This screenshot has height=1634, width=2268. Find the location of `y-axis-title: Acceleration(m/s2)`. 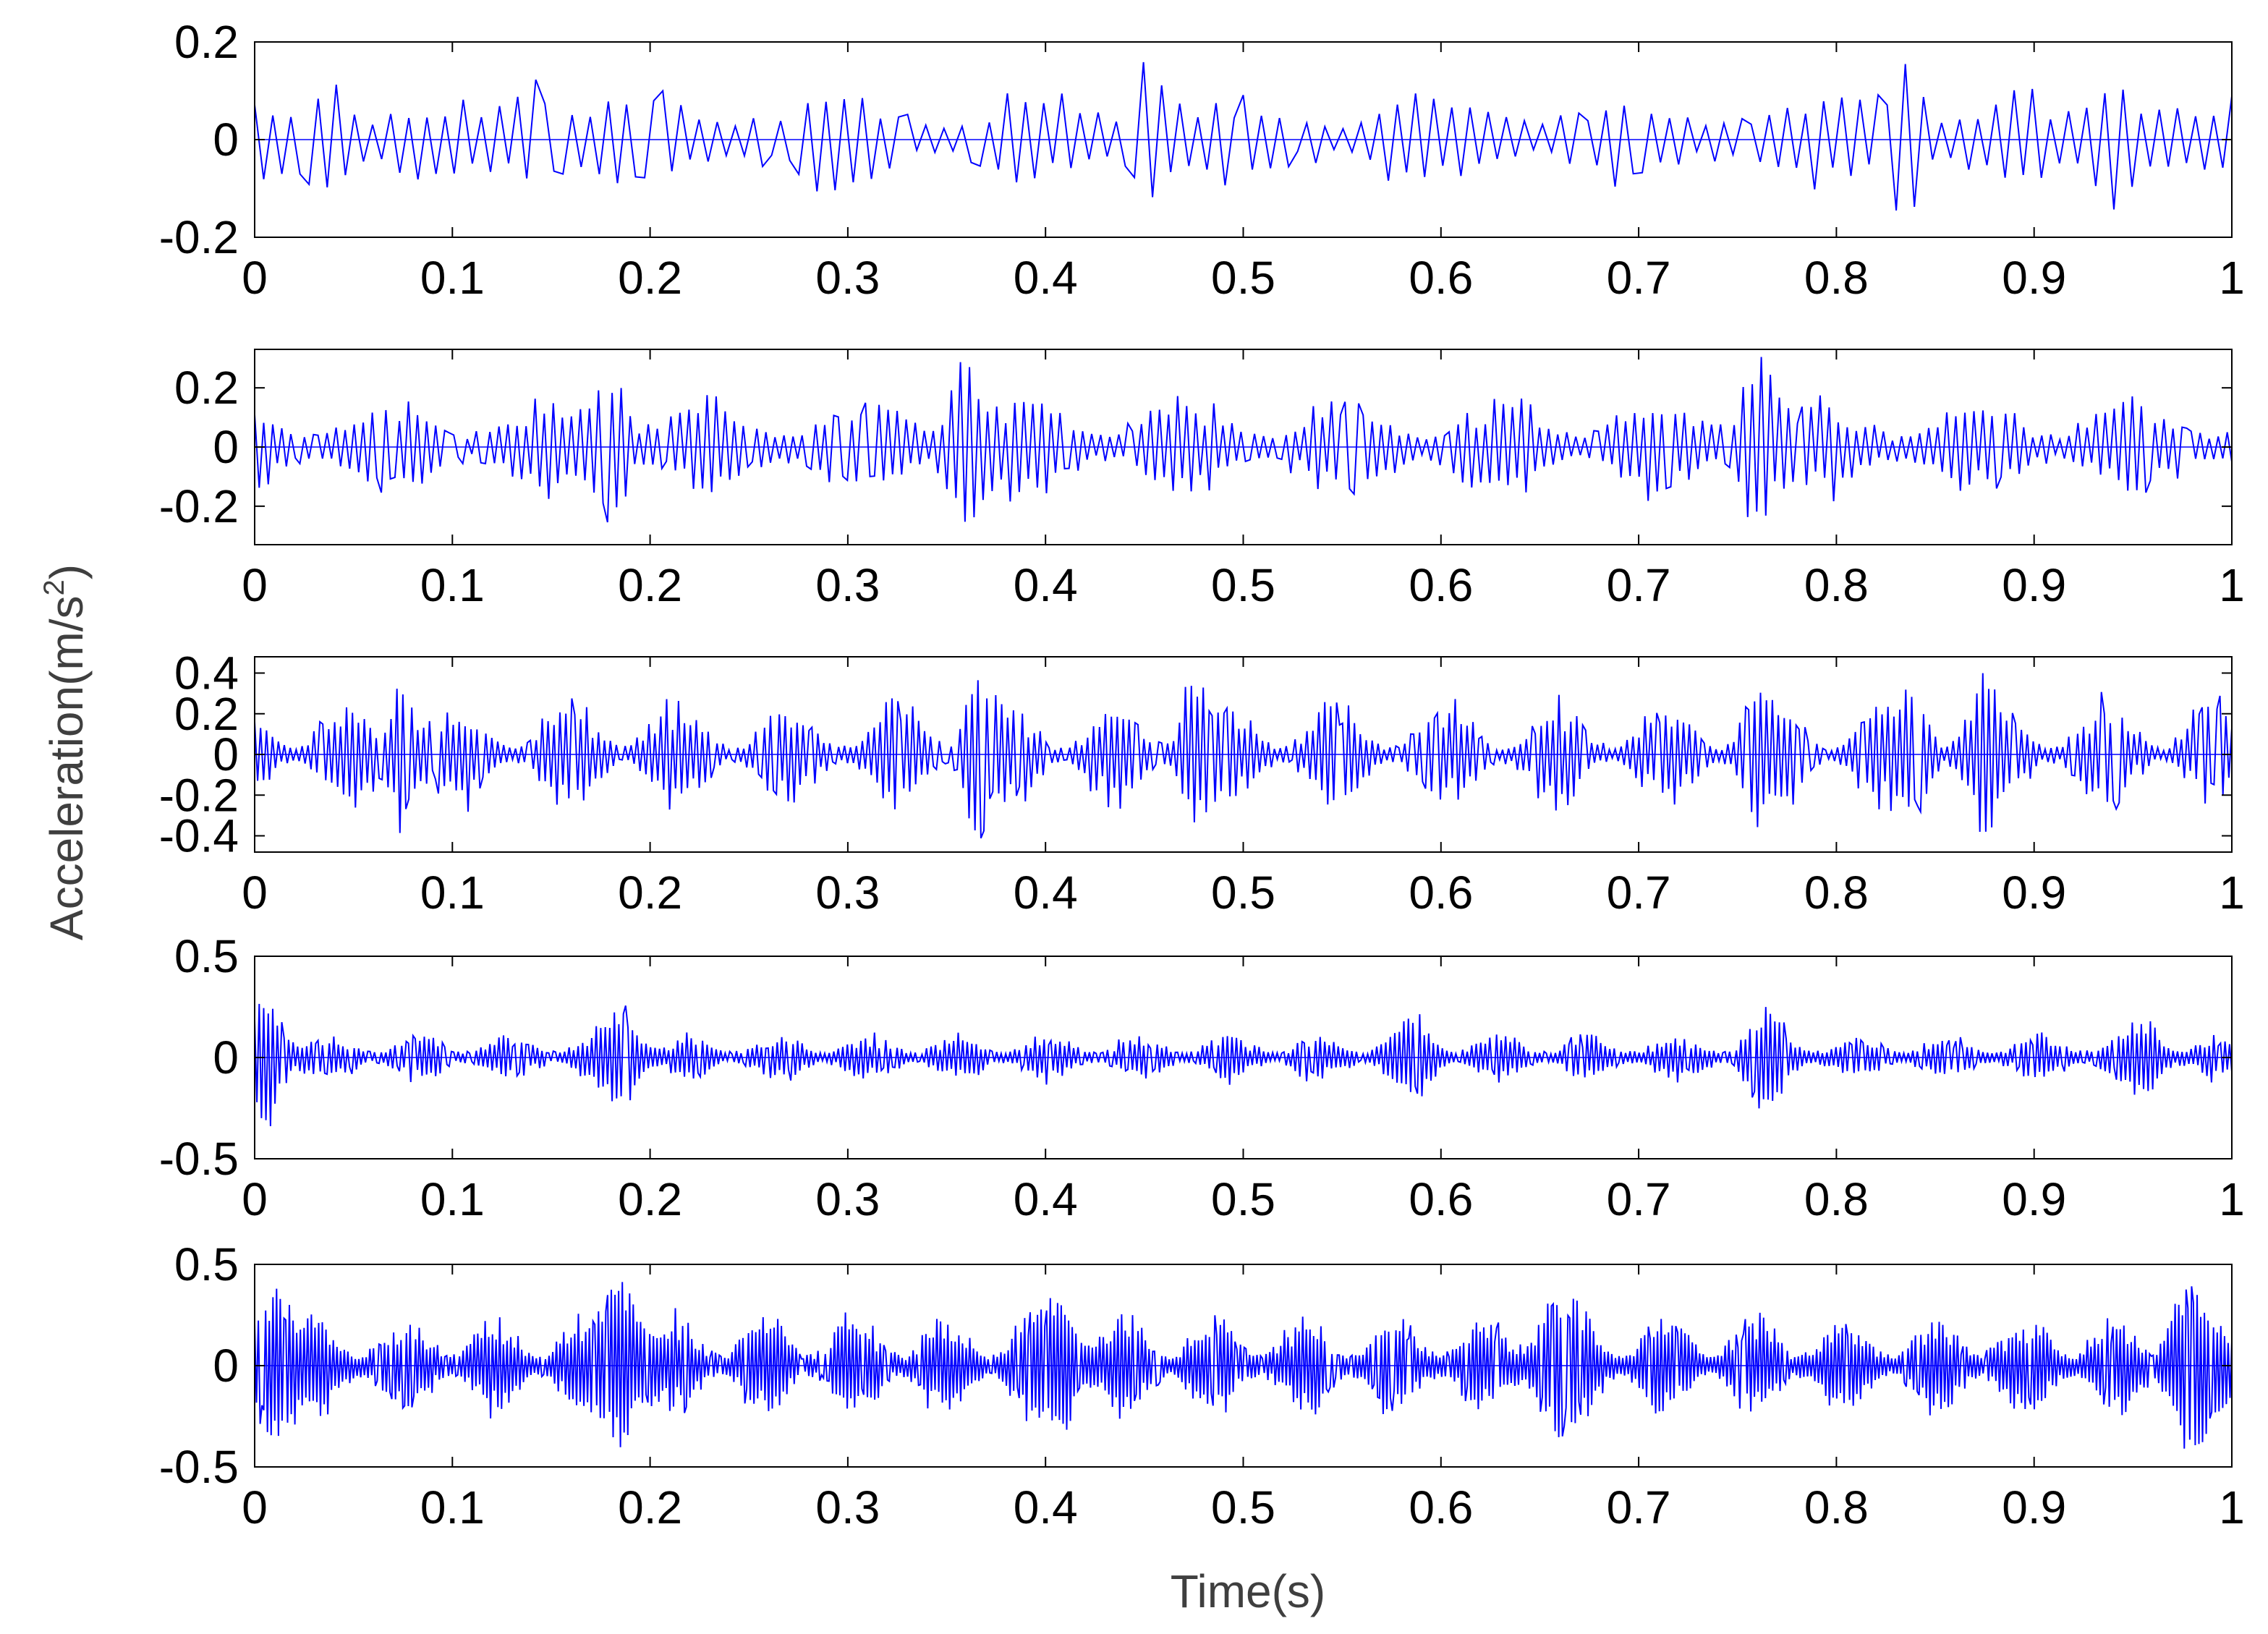

y-axis-title: Acceleration(m/s2) is located at coordinates (65, 752).